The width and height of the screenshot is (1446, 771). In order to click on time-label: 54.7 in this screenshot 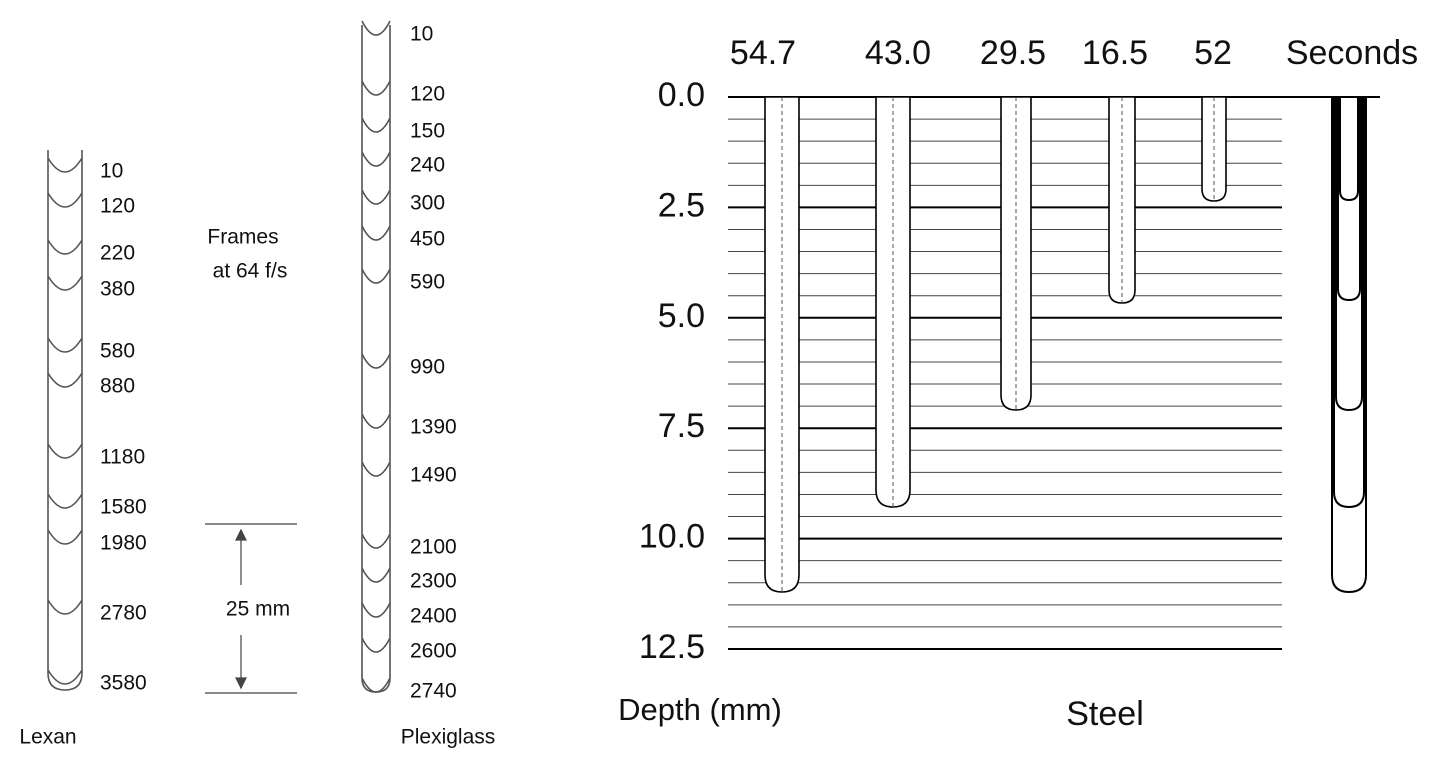, I will do `click(763, 53)`.